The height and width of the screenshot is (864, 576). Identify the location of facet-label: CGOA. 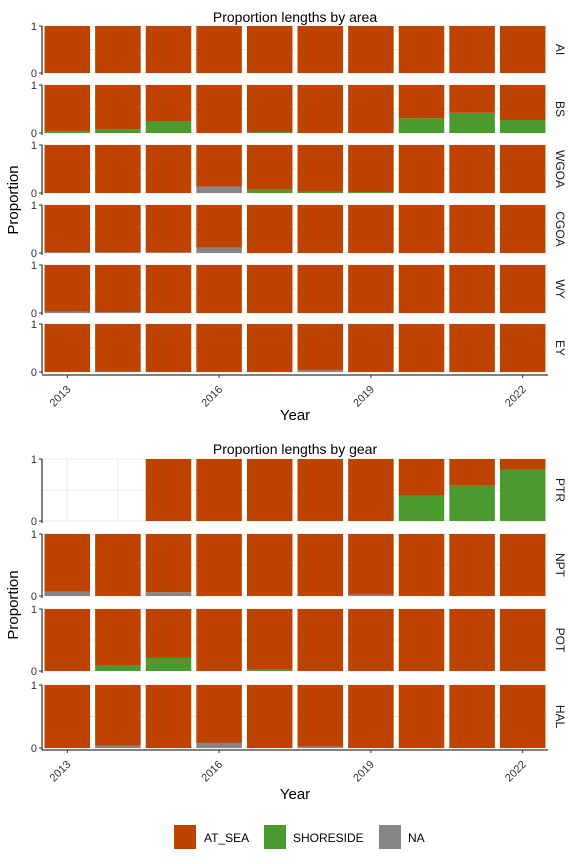
(560, 228).